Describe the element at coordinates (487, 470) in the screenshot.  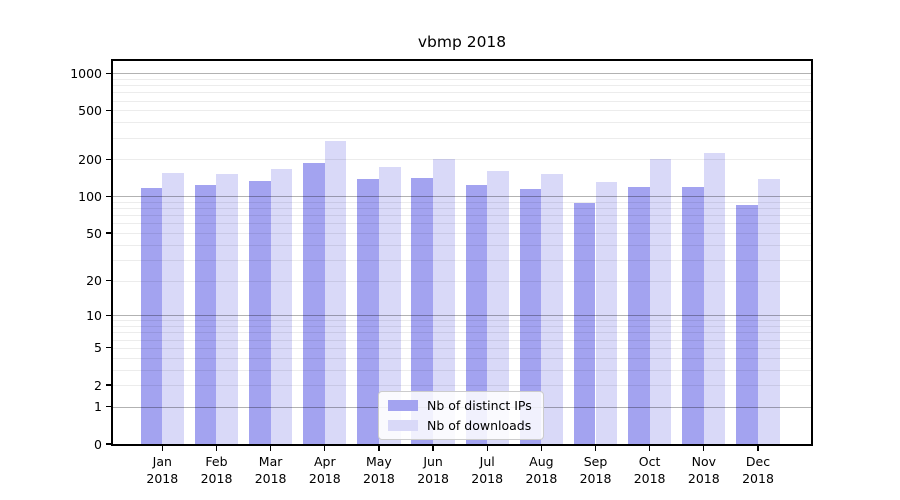
I see `x-tick-label: Jul 2018` at that location.